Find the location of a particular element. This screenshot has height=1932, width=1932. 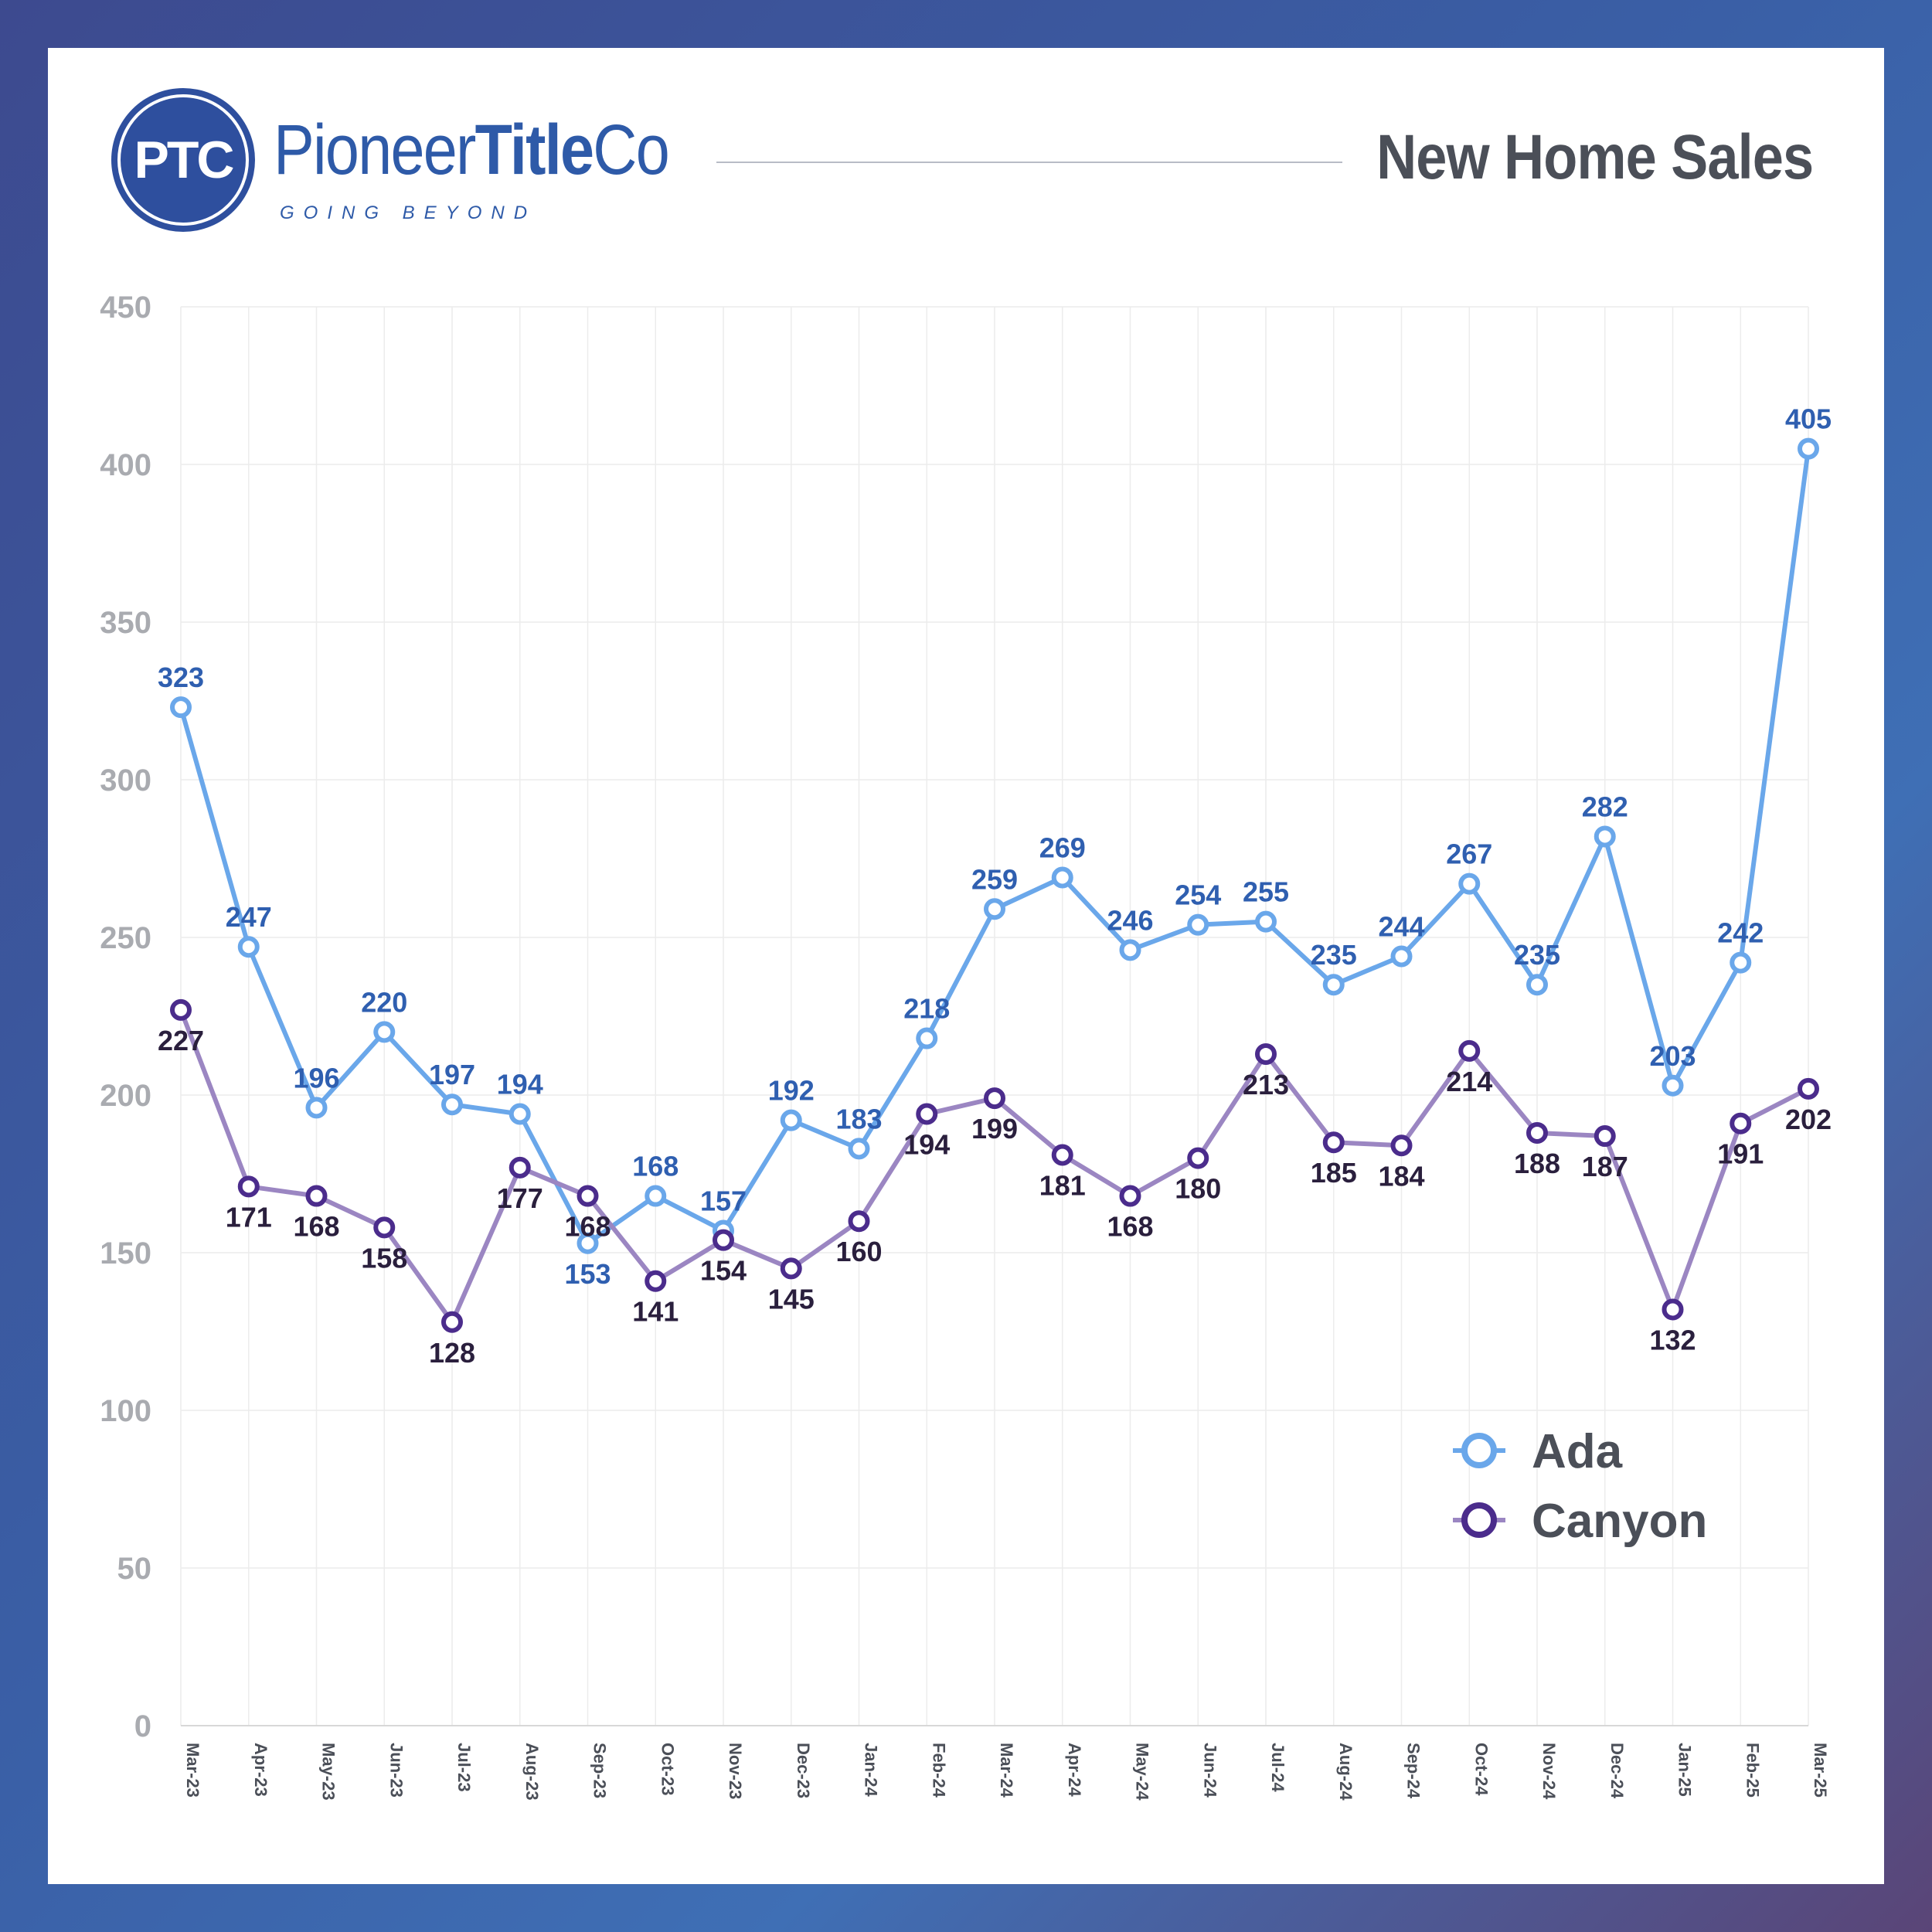

brand-tagline: GOING BEYOND is located at coordinates (408, 212).